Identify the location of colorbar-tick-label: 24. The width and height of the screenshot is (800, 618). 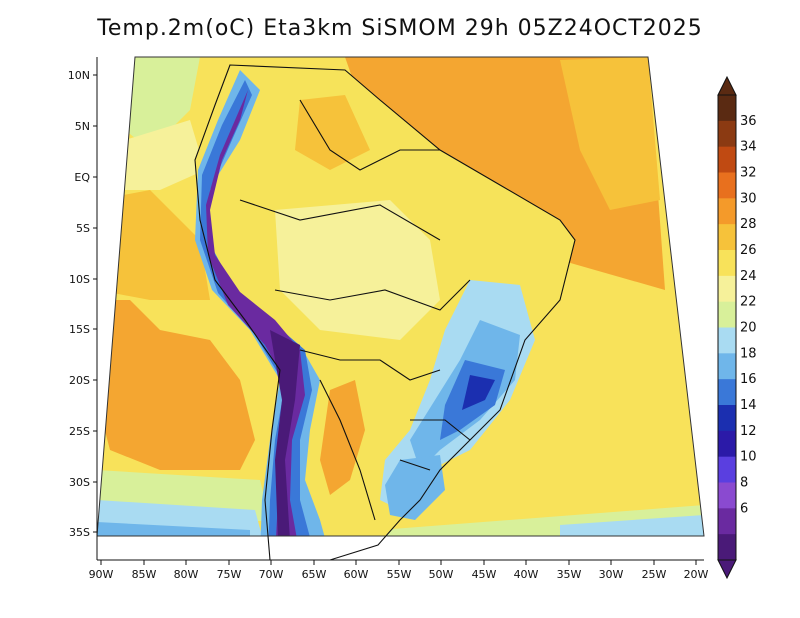
(748, 276).